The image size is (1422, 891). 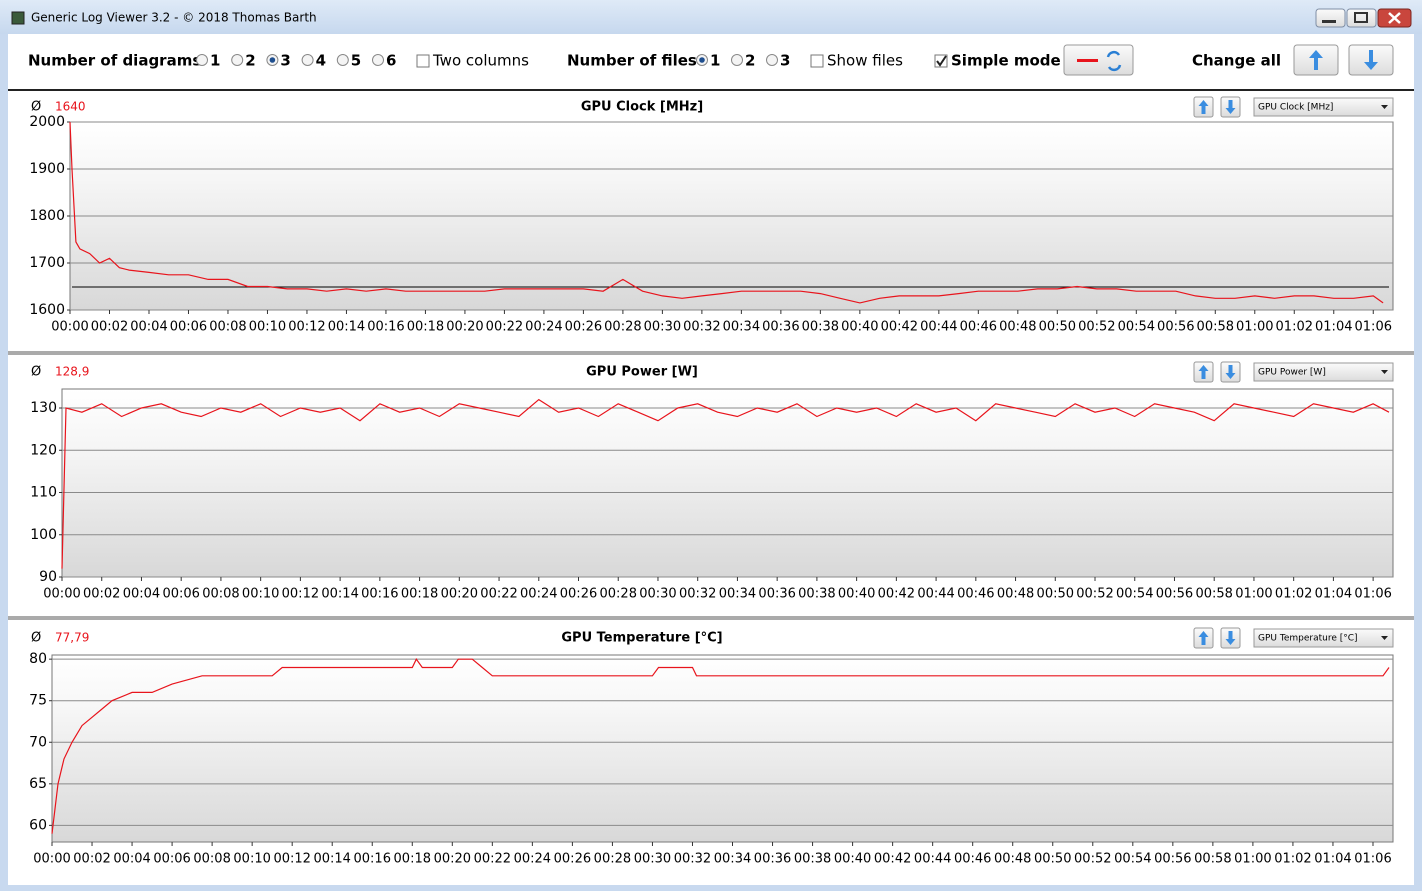 I want to click on check-mark, so click(x=941, y=61).